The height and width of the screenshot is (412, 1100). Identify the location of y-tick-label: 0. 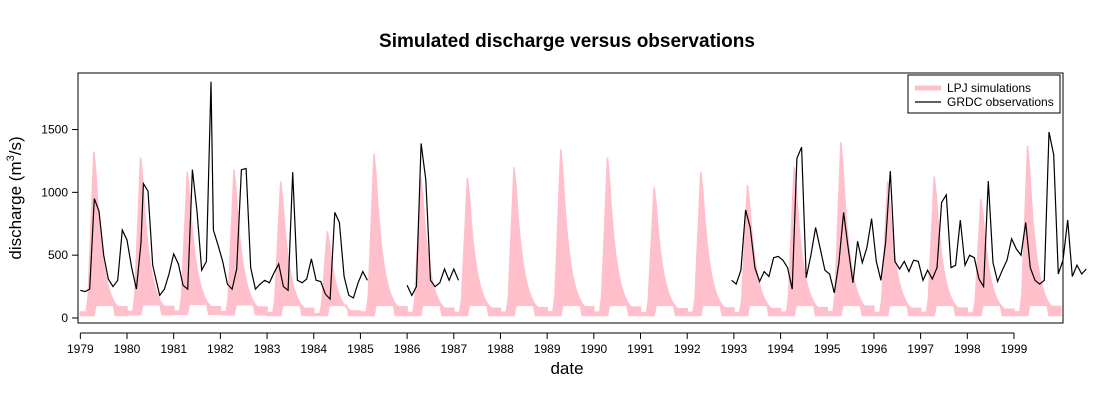
(64, 318).